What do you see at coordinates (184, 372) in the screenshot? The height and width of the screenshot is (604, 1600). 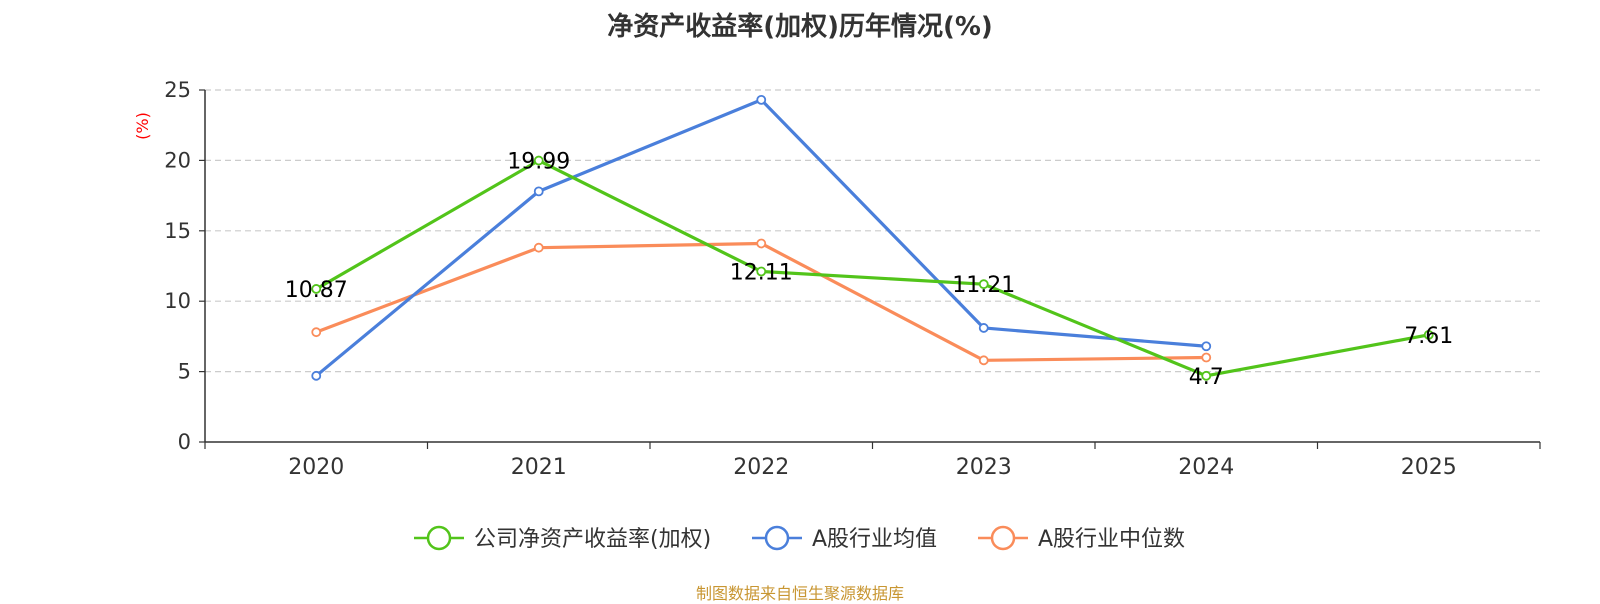 I see `y-tick-label: 5` at bounding box center [184, 372].